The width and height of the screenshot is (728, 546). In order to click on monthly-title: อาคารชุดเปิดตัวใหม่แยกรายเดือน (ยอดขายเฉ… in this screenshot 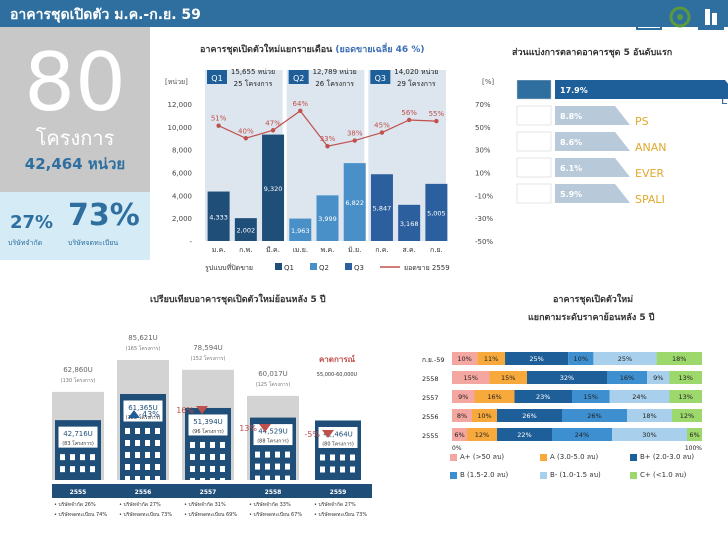, I will do `click(312, 50)`.